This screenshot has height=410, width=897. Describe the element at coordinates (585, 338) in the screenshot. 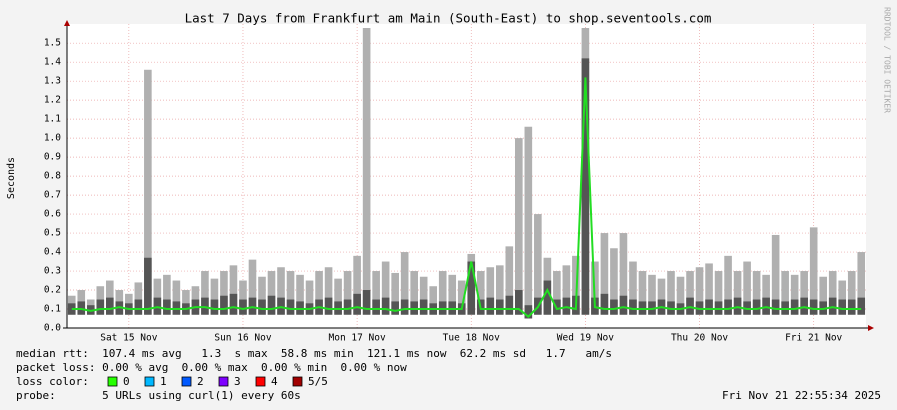

I see `x-tick-label: Wed 19 Nov` at that location.